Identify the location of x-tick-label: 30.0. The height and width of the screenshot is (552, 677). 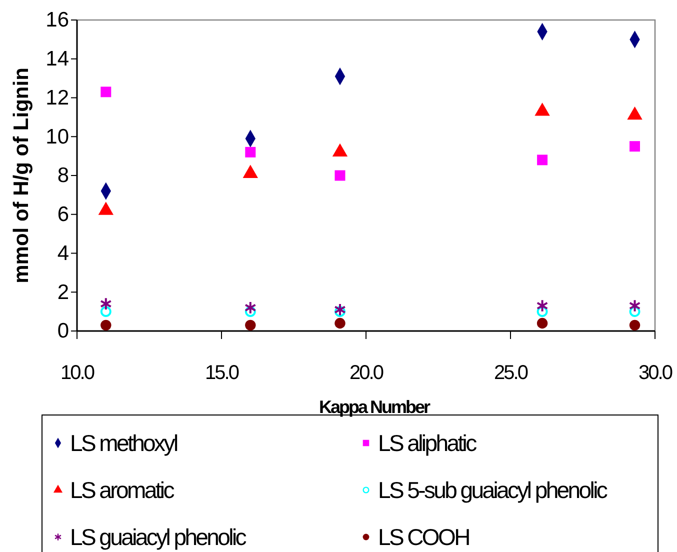
(655, 373).